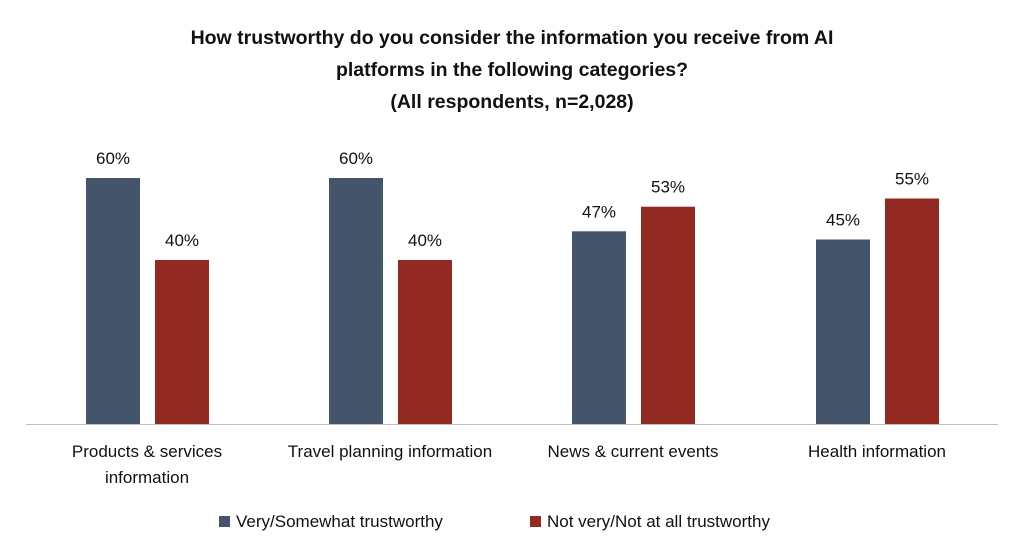 This screenshot has height=559, width=1024. What do you see at coordinates (339, 521) in the screenshot?
I see `legend-label: Very/Somewhat trustworthy` at bounding box center [339, 521].